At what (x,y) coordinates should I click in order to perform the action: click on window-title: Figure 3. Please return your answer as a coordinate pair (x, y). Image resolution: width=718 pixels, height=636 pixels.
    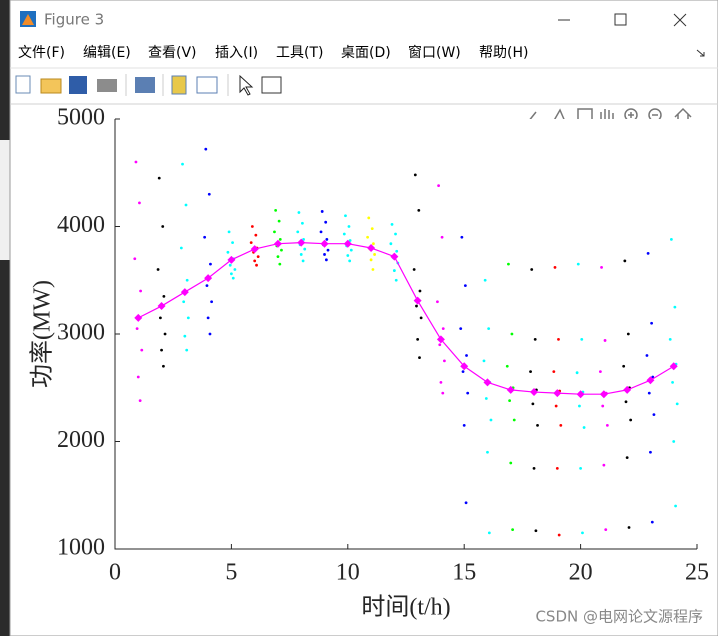
    Looking at the image, I should click on (74, 20).